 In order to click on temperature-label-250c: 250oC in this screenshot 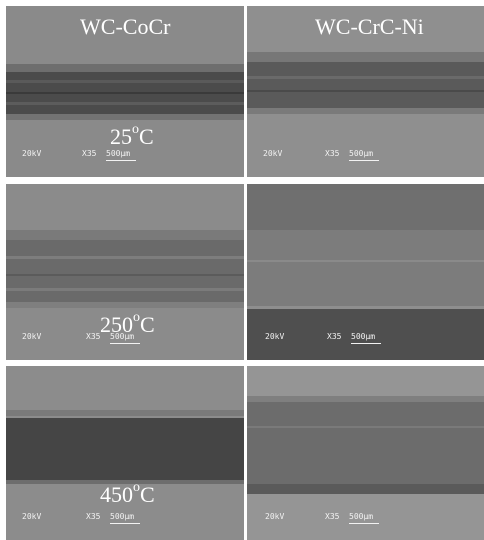, I will do `click(127, 323)`.